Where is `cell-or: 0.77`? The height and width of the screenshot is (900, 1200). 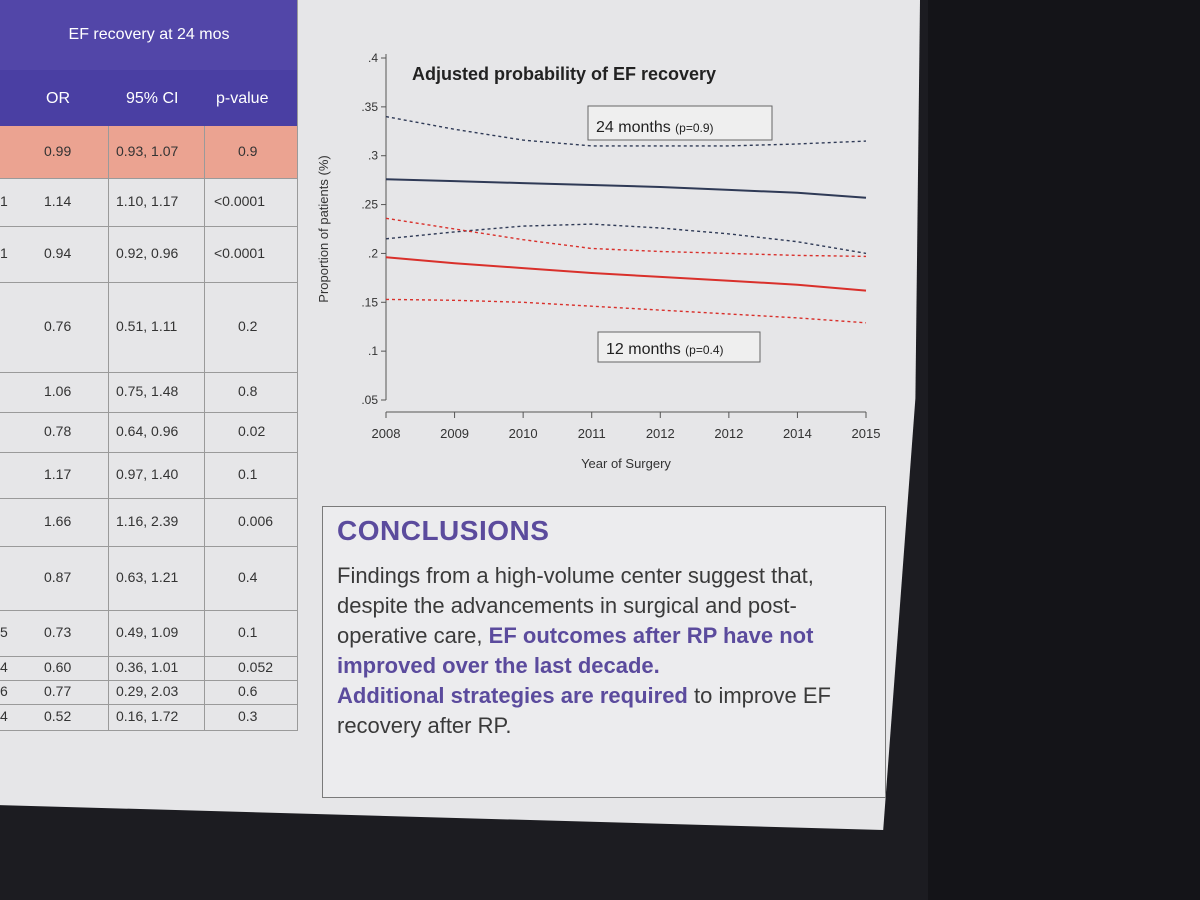 cell-or: 0.77 is located at coordinates (58, 691).